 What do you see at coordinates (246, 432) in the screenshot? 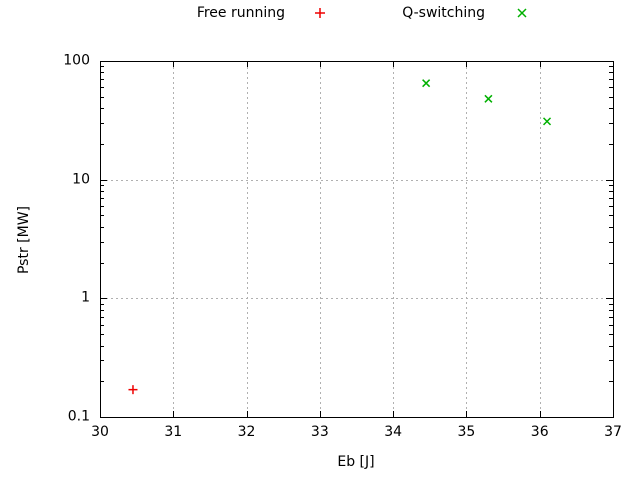
I see `x-tick-label: 32` at bounding box center [246, 432].